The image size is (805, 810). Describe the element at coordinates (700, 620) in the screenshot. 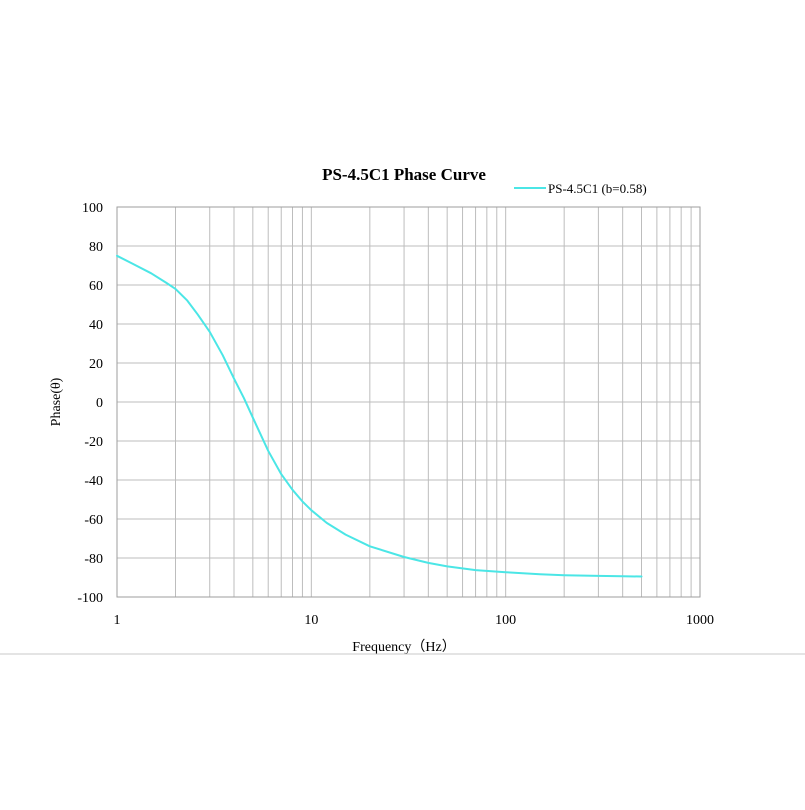

I see `x-tick-label: 1000` at that location.